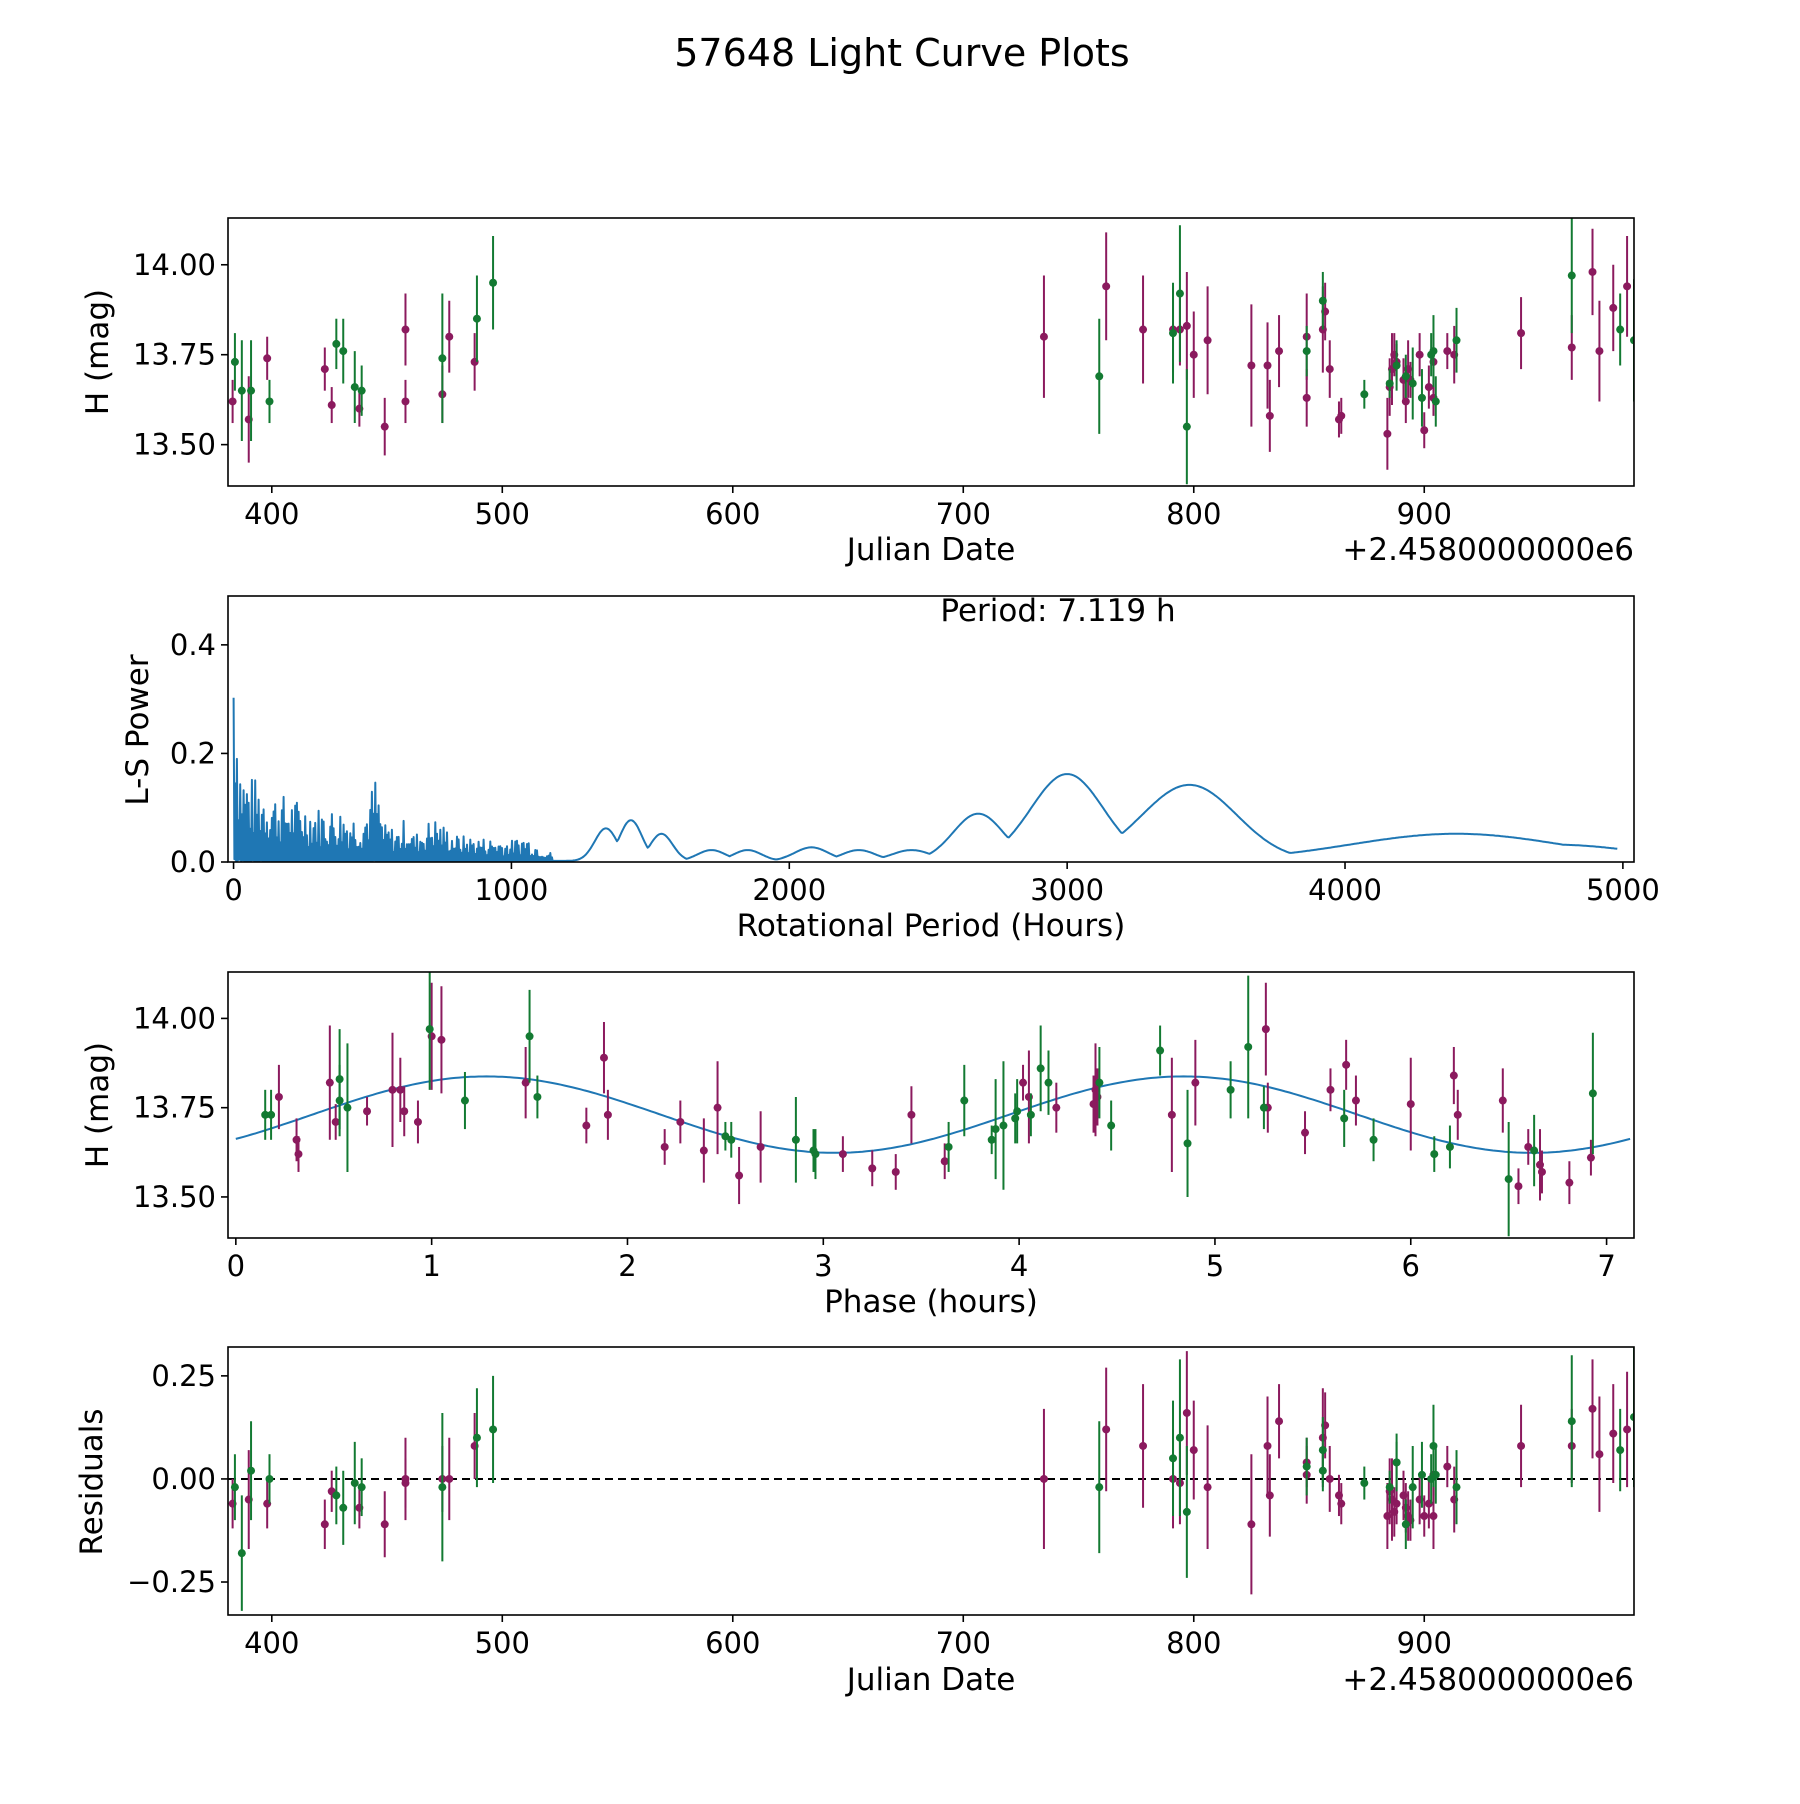  What do you see at coordinates (193, 645) in the screenshot?
I see `y-tick-label: 0.4` at bounding box center [193, 645].